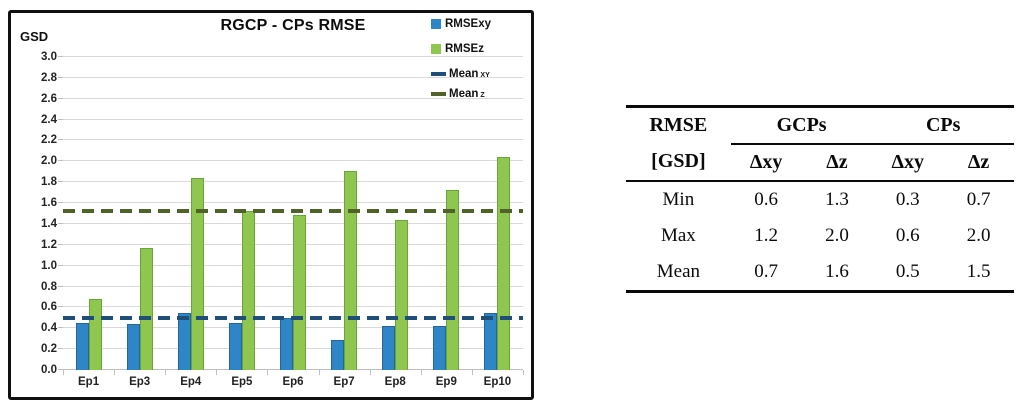 This screenshot has height=414, width=1024. I want to click on bar-group-ep5, so click(241, 213).